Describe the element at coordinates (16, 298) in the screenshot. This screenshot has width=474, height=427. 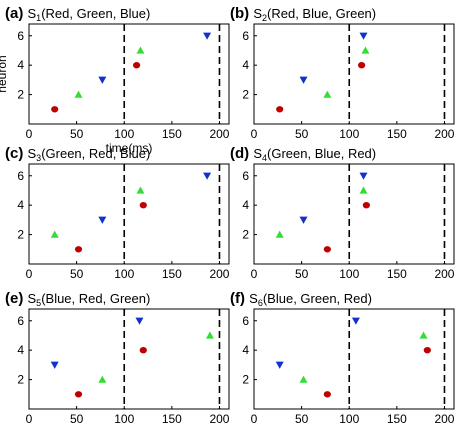
I see `panel-label: (e)` at that location.